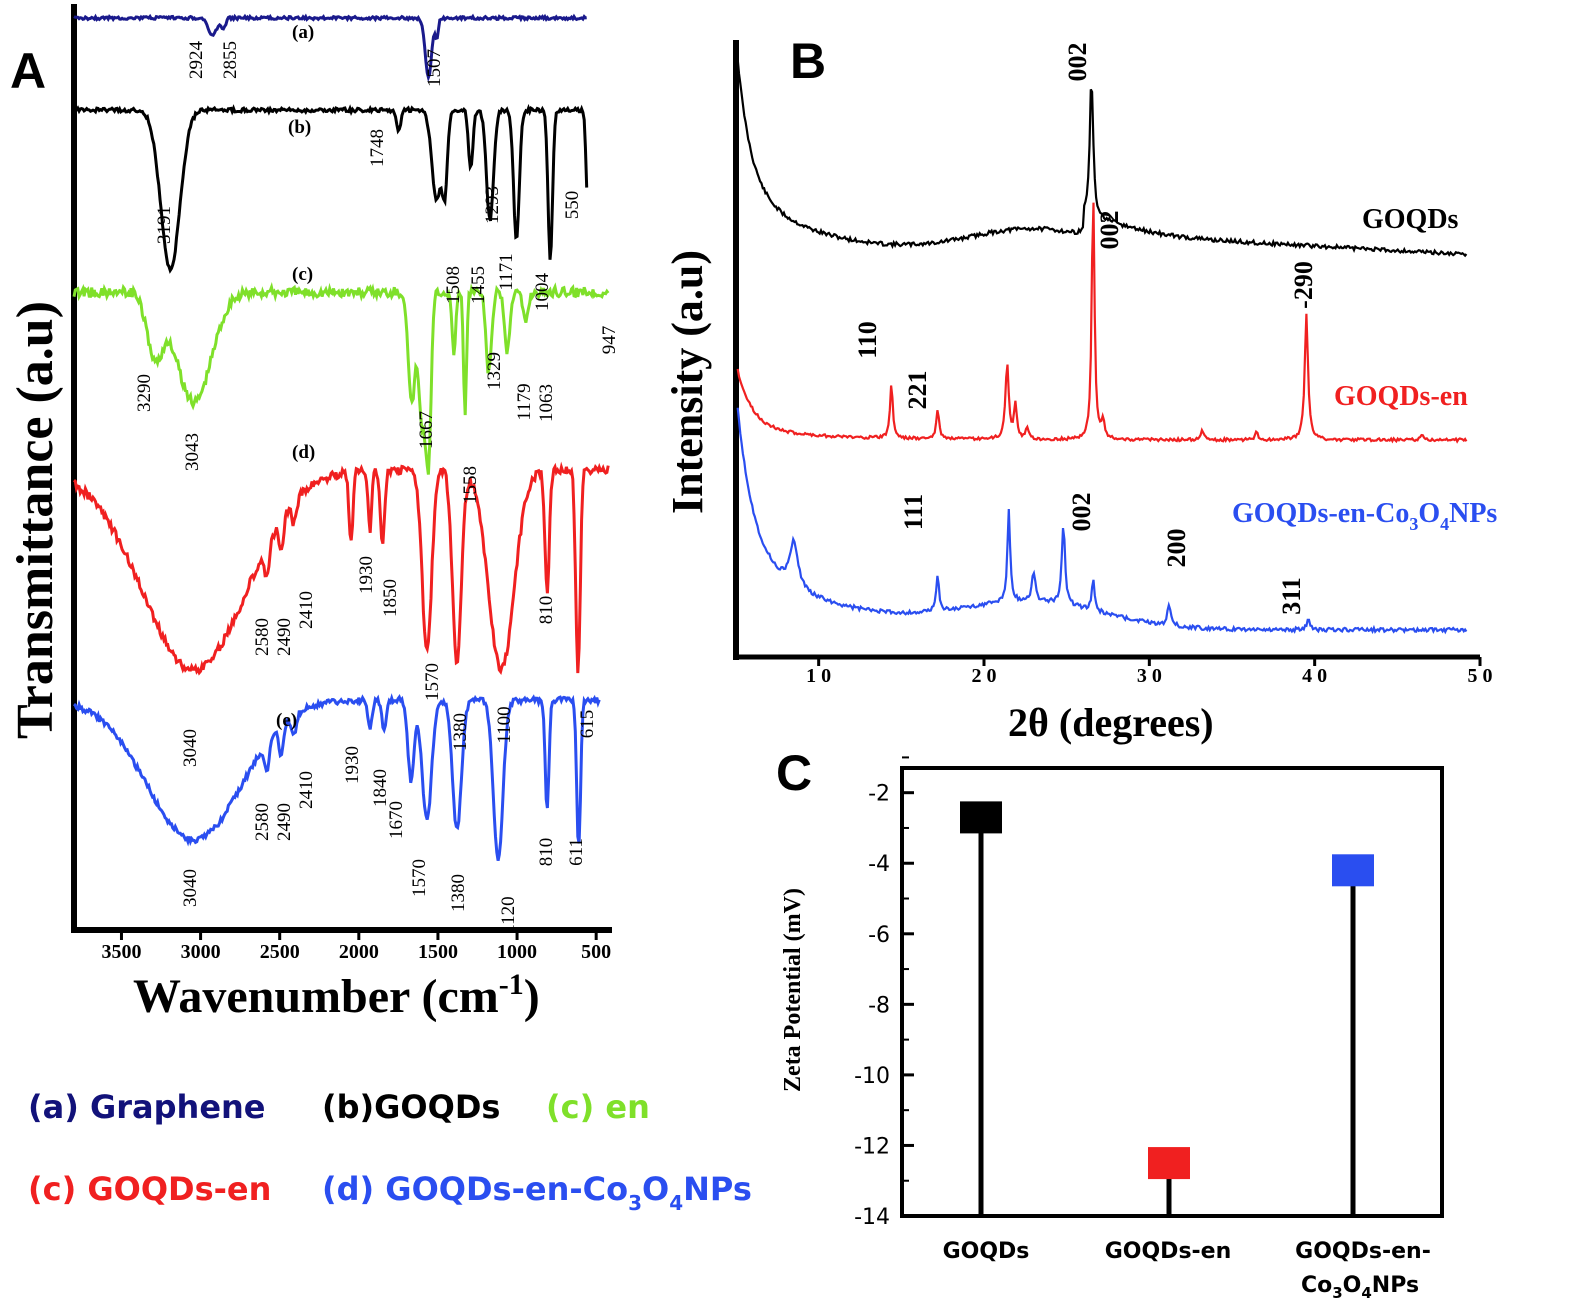 The image size is (1577, 1314). What do you see at coordinates (262, 822) in the screenshot?
I see `ftir-annotation-e-2580: 2580` at bounding box center [262, 822].